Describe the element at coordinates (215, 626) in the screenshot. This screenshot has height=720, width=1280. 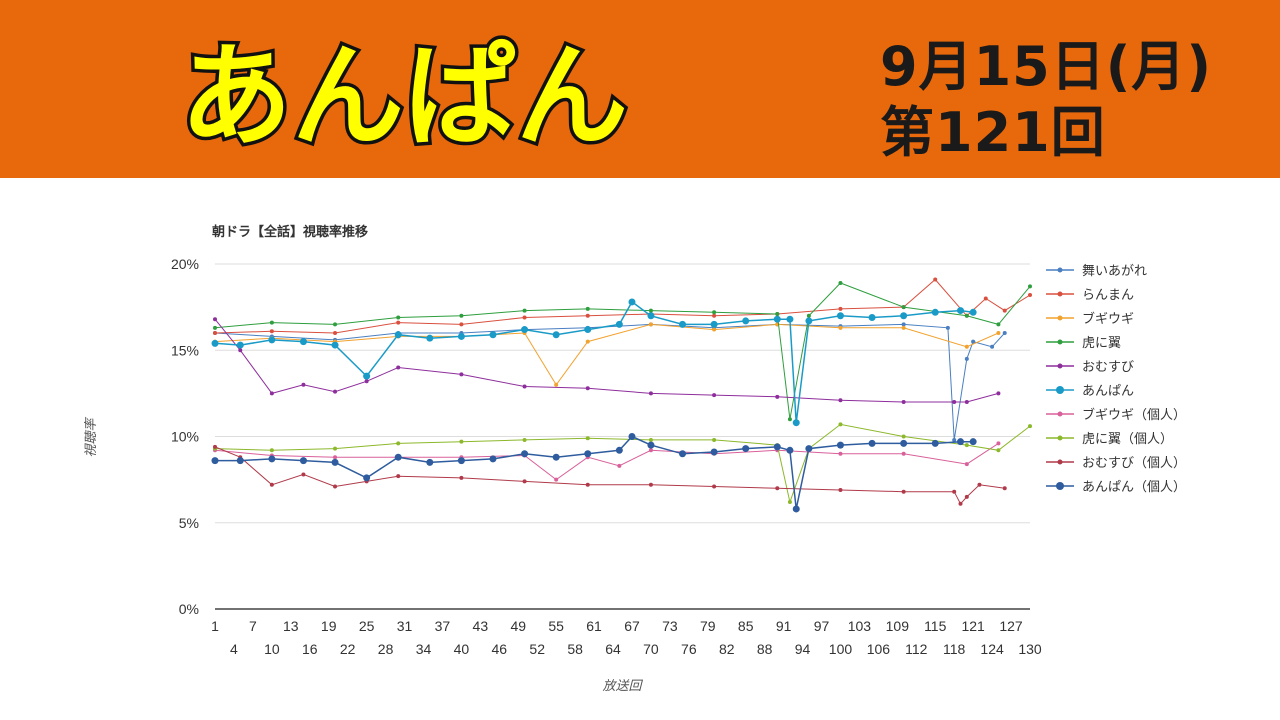
I see `x-tick-label: 1` at that location.